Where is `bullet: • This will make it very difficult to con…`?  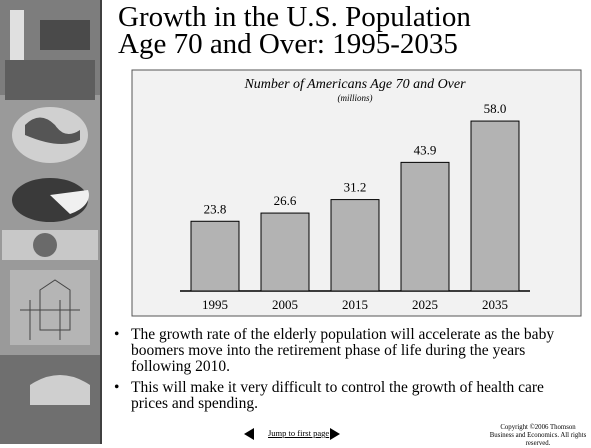
bullet: • This will make it very difficult to con… is located at coordinates (349, 396).